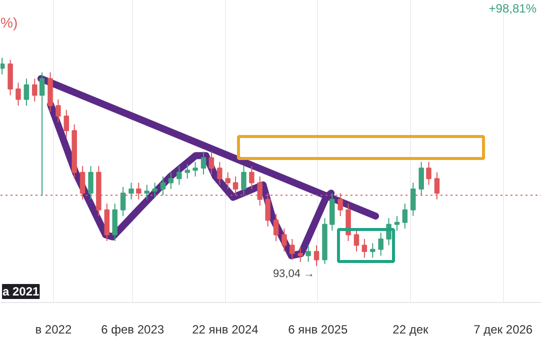 The width and height of the screenshot is (541, 339). Describe the element at coordinates (225, 329) in the screenshot. I see `x-tick-label: 22 янв 2024` at that location.